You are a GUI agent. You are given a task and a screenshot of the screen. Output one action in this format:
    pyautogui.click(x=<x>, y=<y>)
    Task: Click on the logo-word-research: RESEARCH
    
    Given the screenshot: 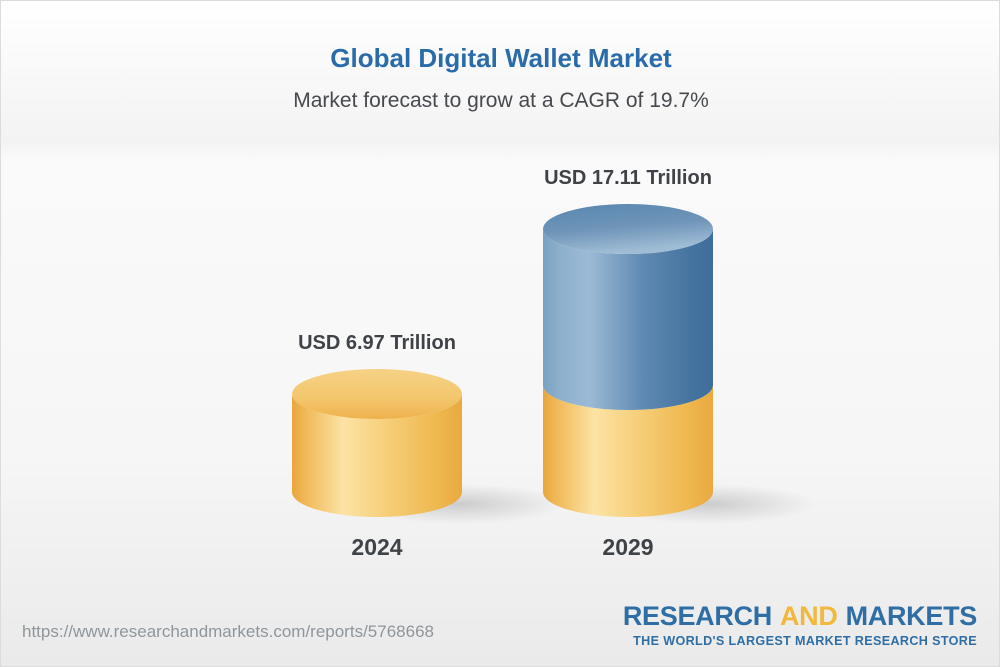 What is the action you would take?
    pyautogui.click(x=697, y=616)
    